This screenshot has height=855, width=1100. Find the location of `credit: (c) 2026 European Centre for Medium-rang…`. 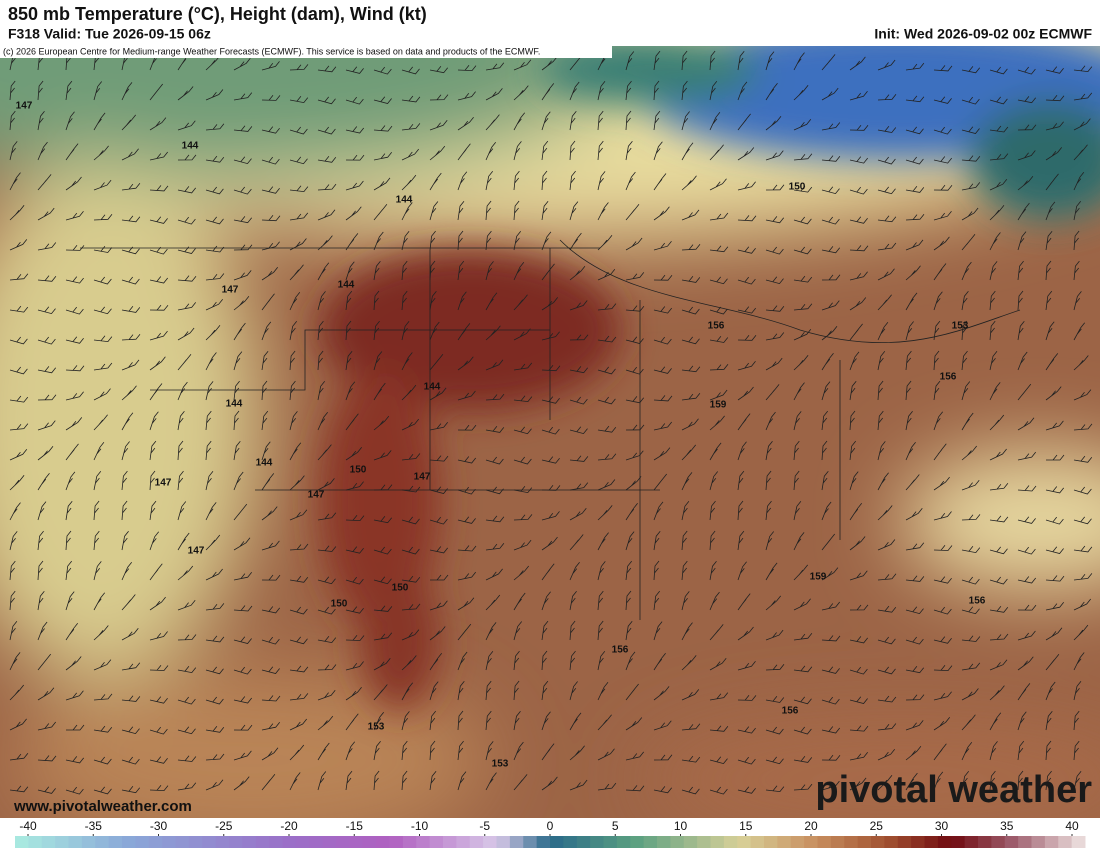

credit: (c) 2026 European Centre for Medium-rang… is located at coordinates (271, 51).